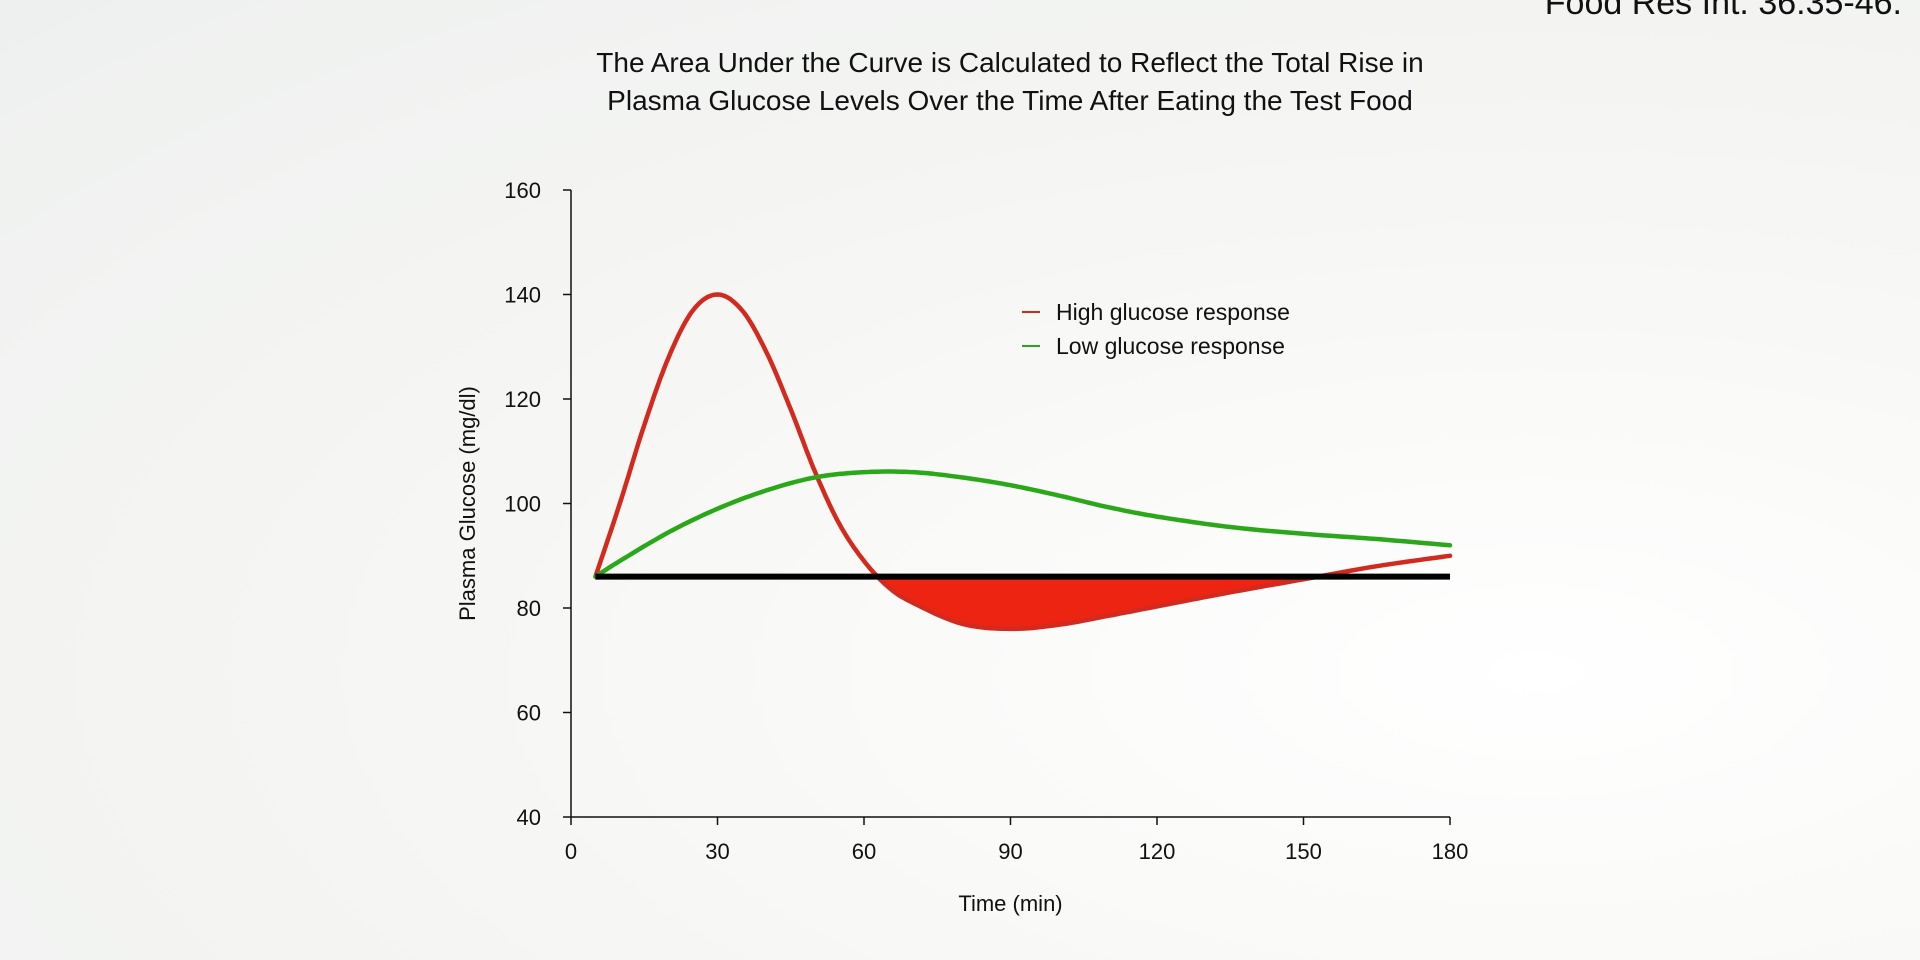  I want to click on y-tick-label: 100, so click(522, 504).